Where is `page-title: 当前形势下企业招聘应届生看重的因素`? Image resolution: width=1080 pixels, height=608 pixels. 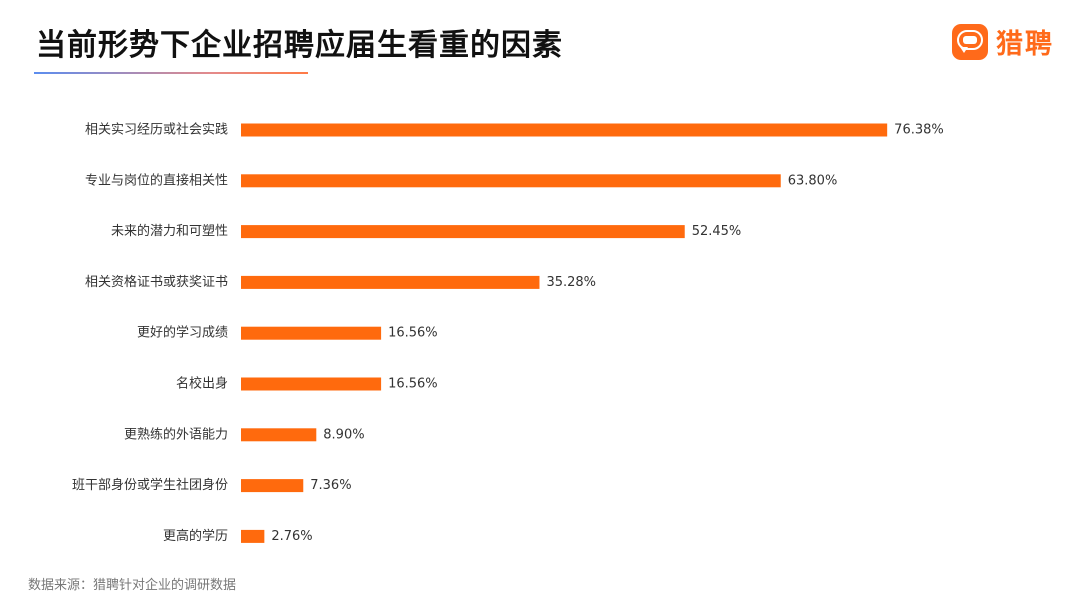
page-title: 当前形势下企业招聘应届生看重的因素 is located at coordinates (299, 45).